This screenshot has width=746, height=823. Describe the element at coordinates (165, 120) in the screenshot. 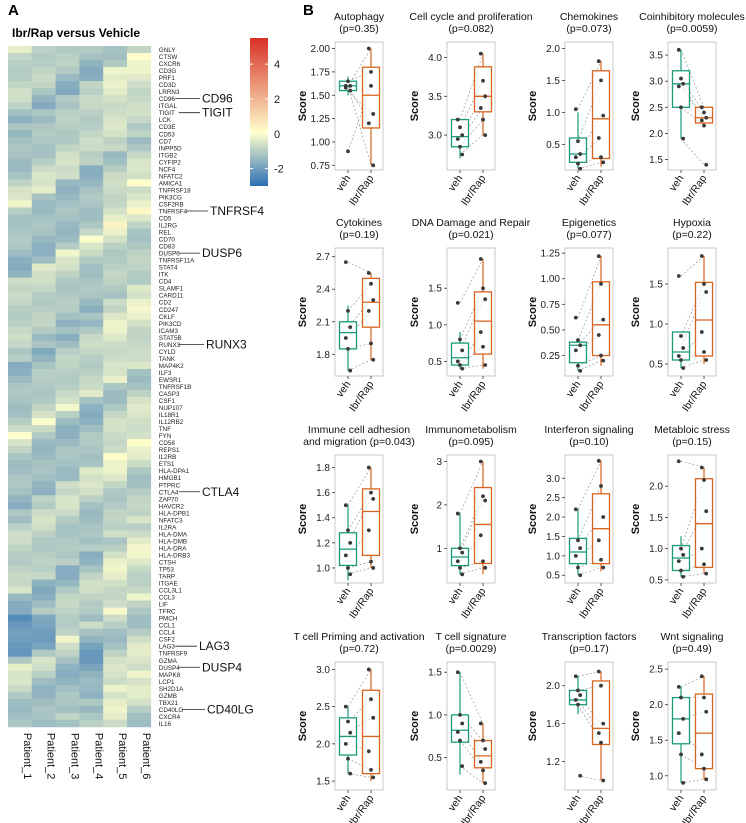

I see `gene-label: LCK` at that location.